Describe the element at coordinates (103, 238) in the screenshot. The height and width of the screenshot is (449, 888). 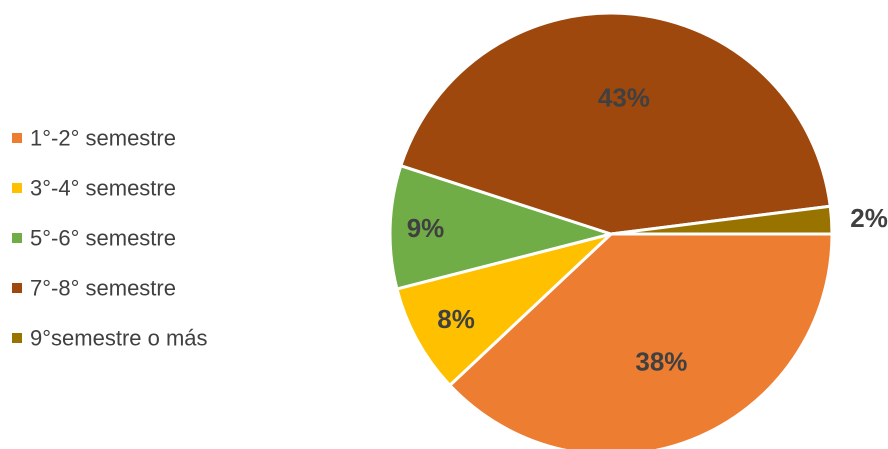
I see `legend-label-3: 5°-6° semestre` at that location.